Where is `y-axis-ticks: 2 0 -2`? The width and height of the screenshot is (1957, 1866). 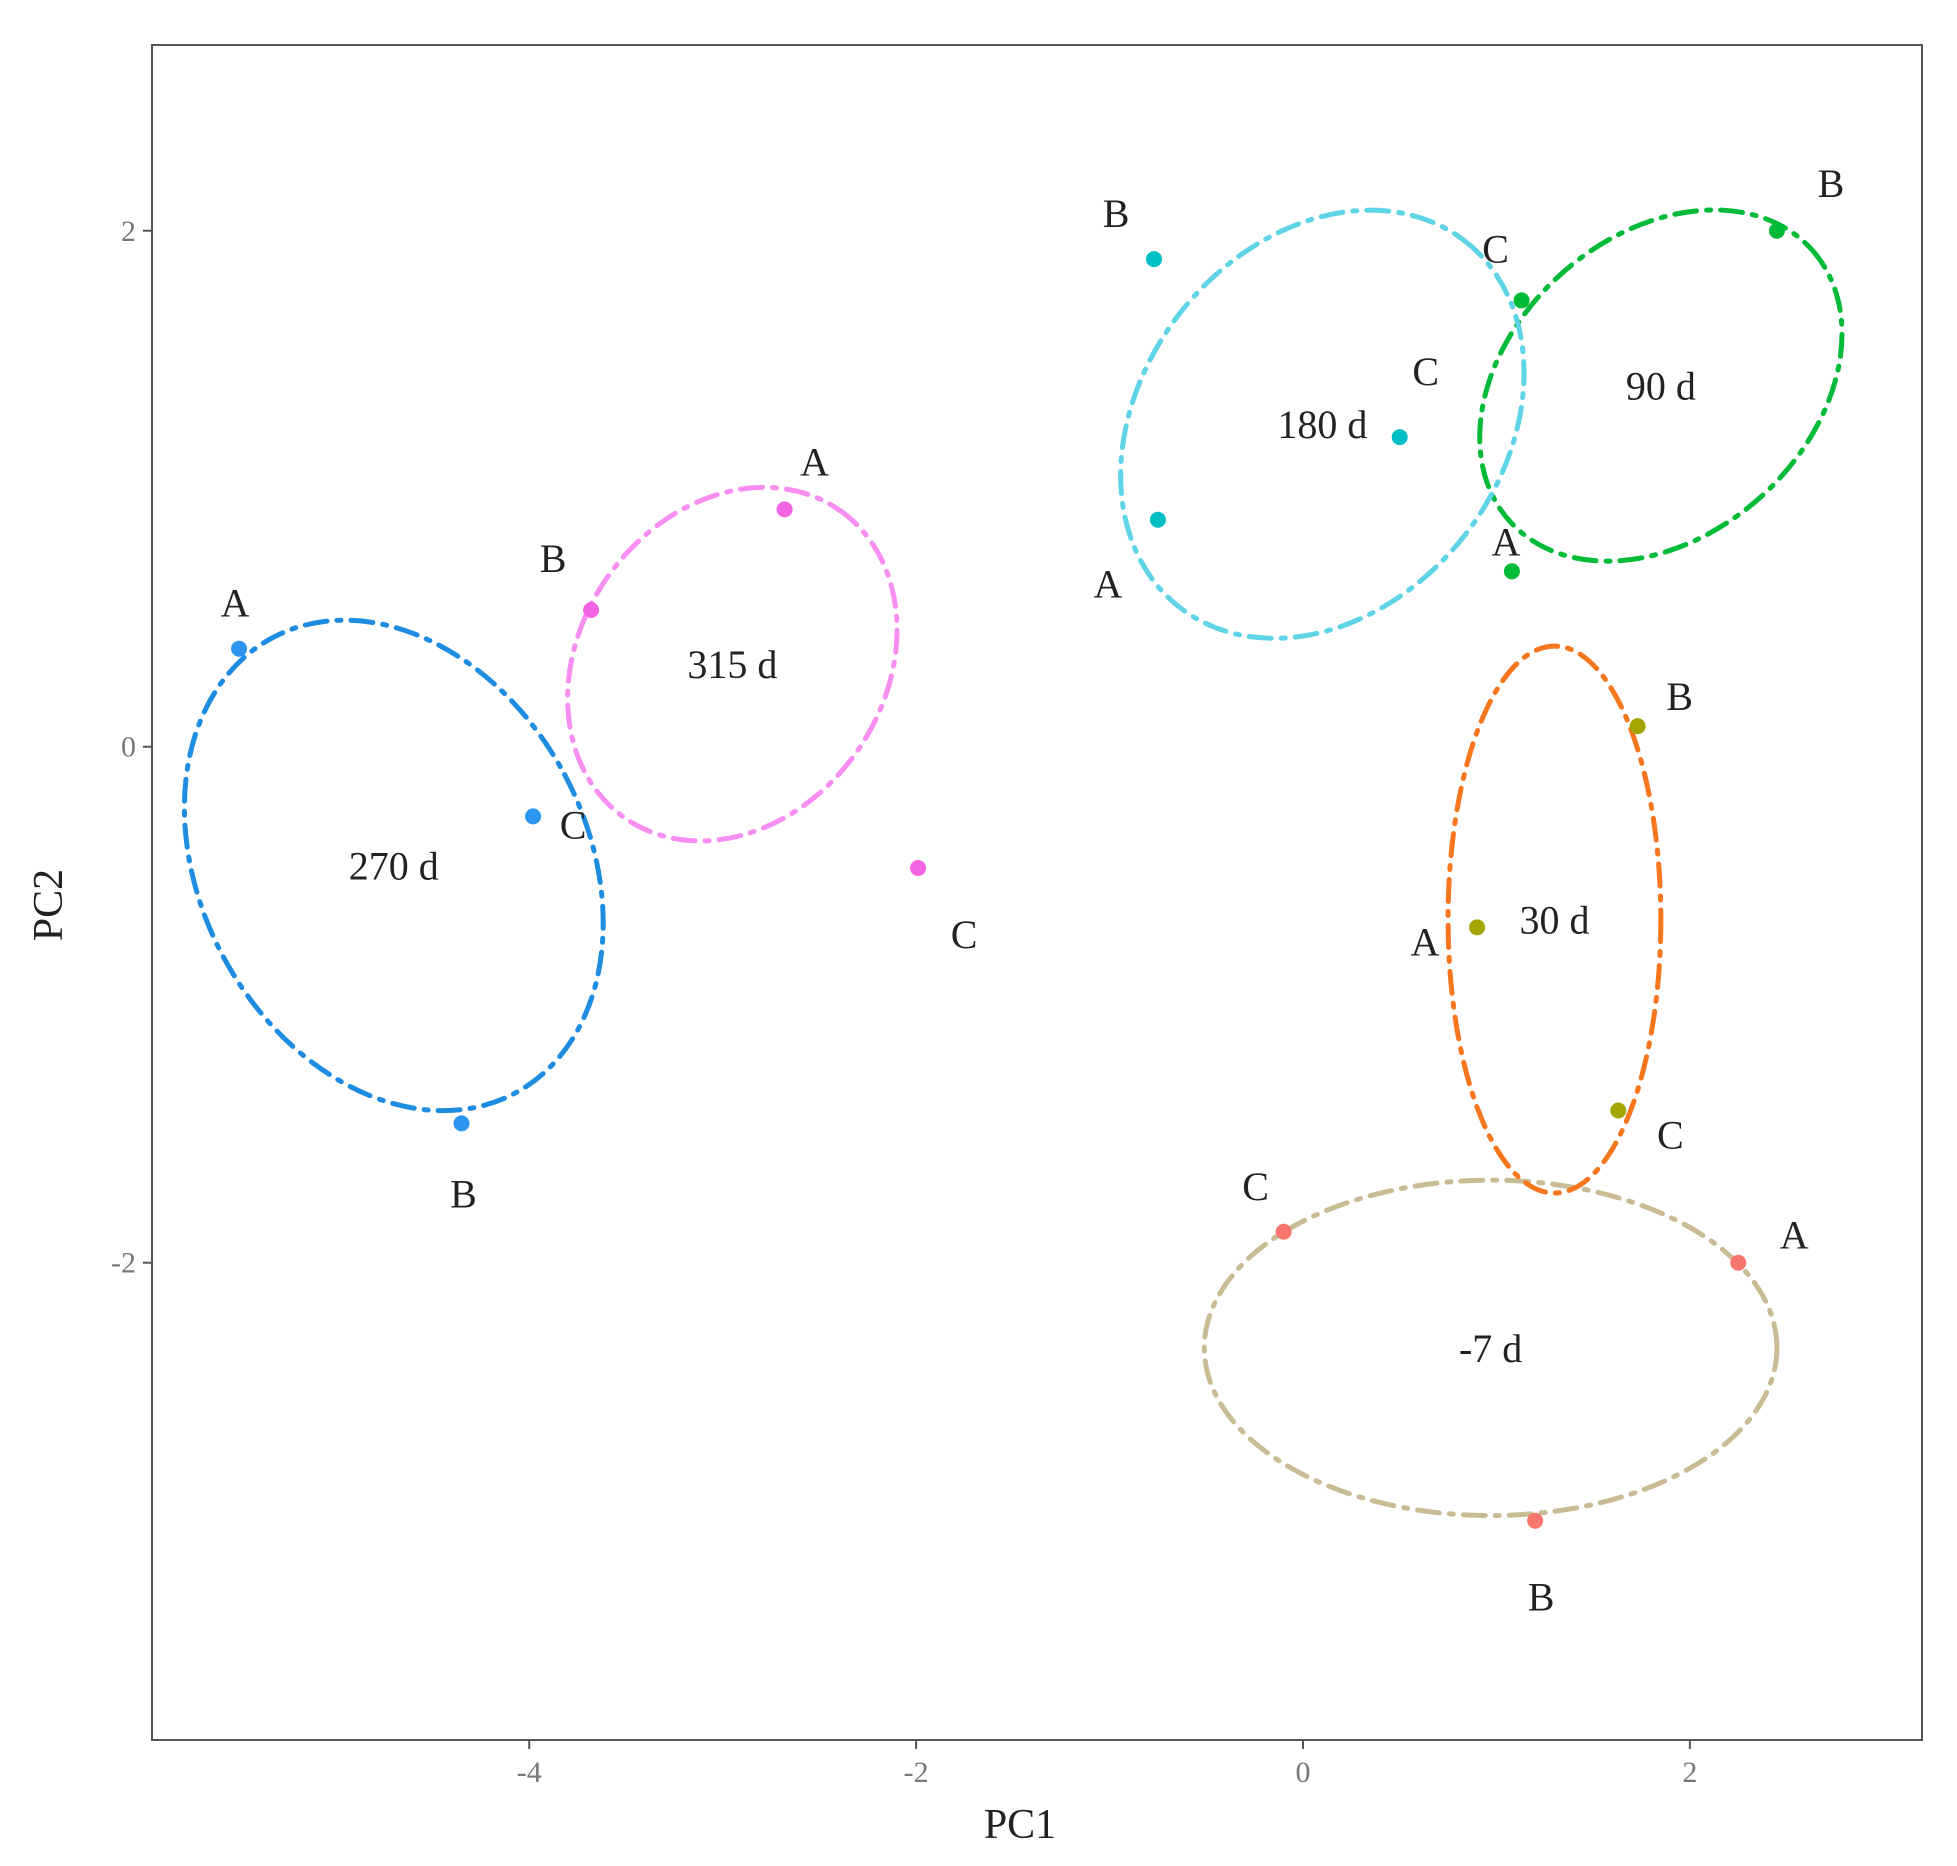
y-axis-ticks: 2 0 -2 is located at coordinates (131, 747).